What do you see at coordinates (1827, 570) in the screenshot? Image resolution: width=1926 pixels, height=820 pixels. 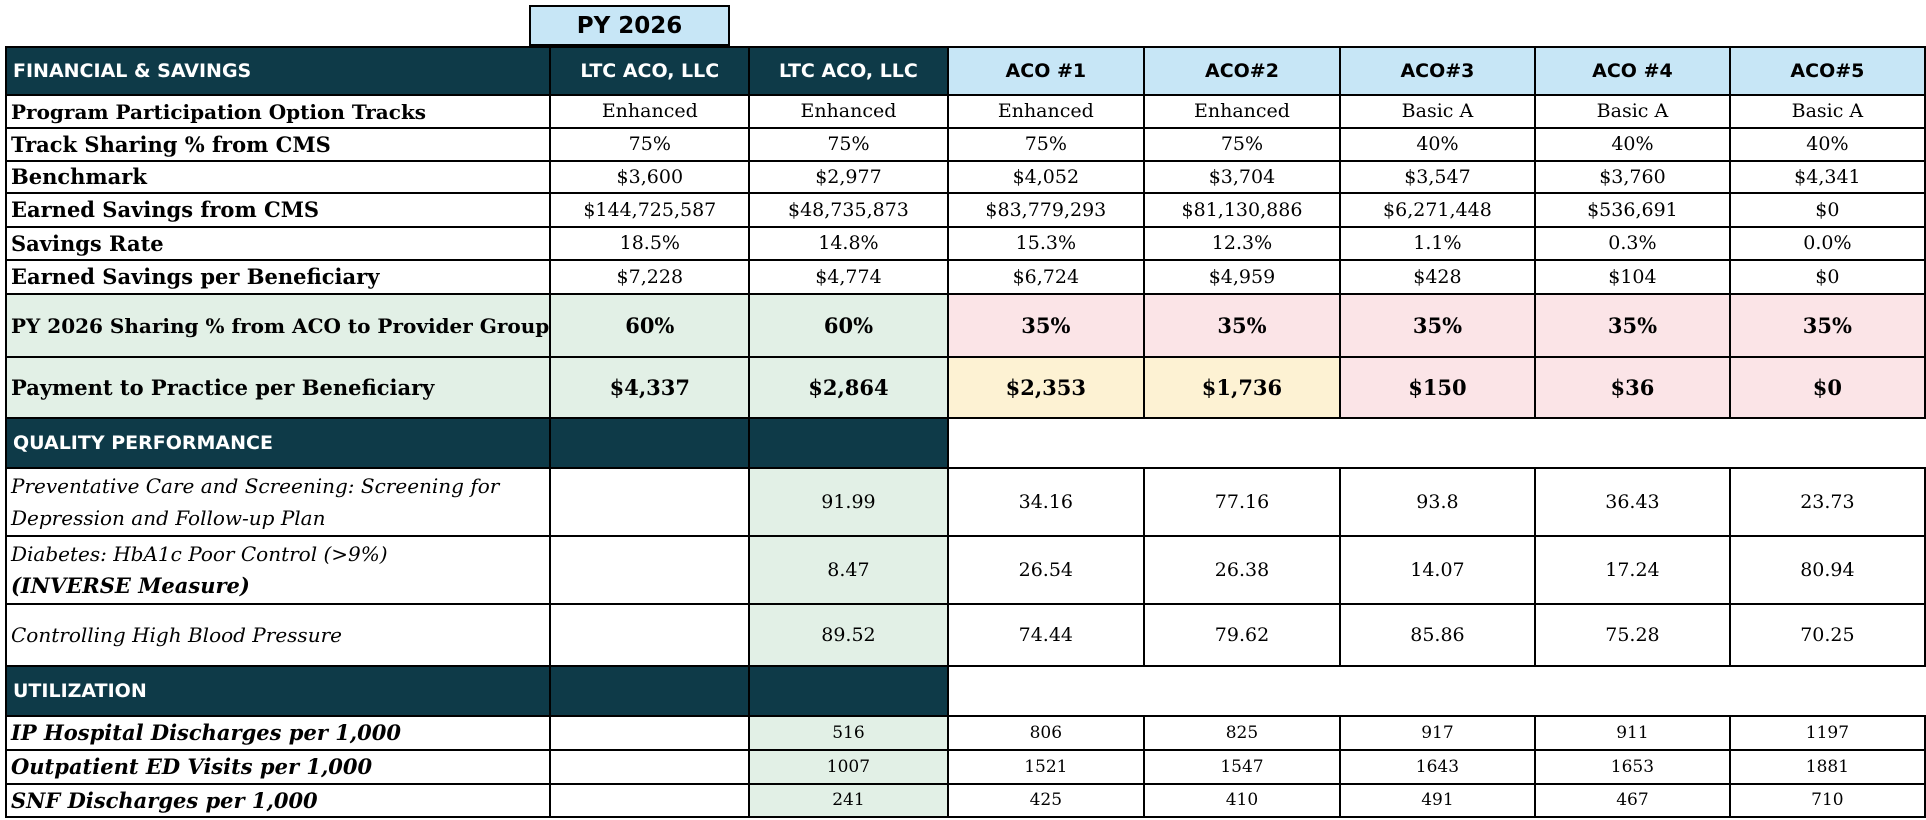 I see `table-cell: 80.94` at bounding box center [1827, 570].